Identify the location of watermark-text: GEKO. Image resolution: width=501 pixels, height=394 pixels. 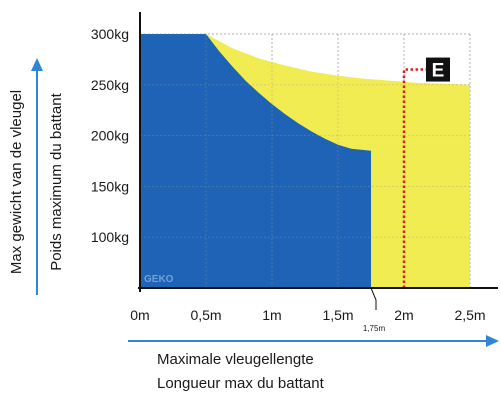
(159, 279).